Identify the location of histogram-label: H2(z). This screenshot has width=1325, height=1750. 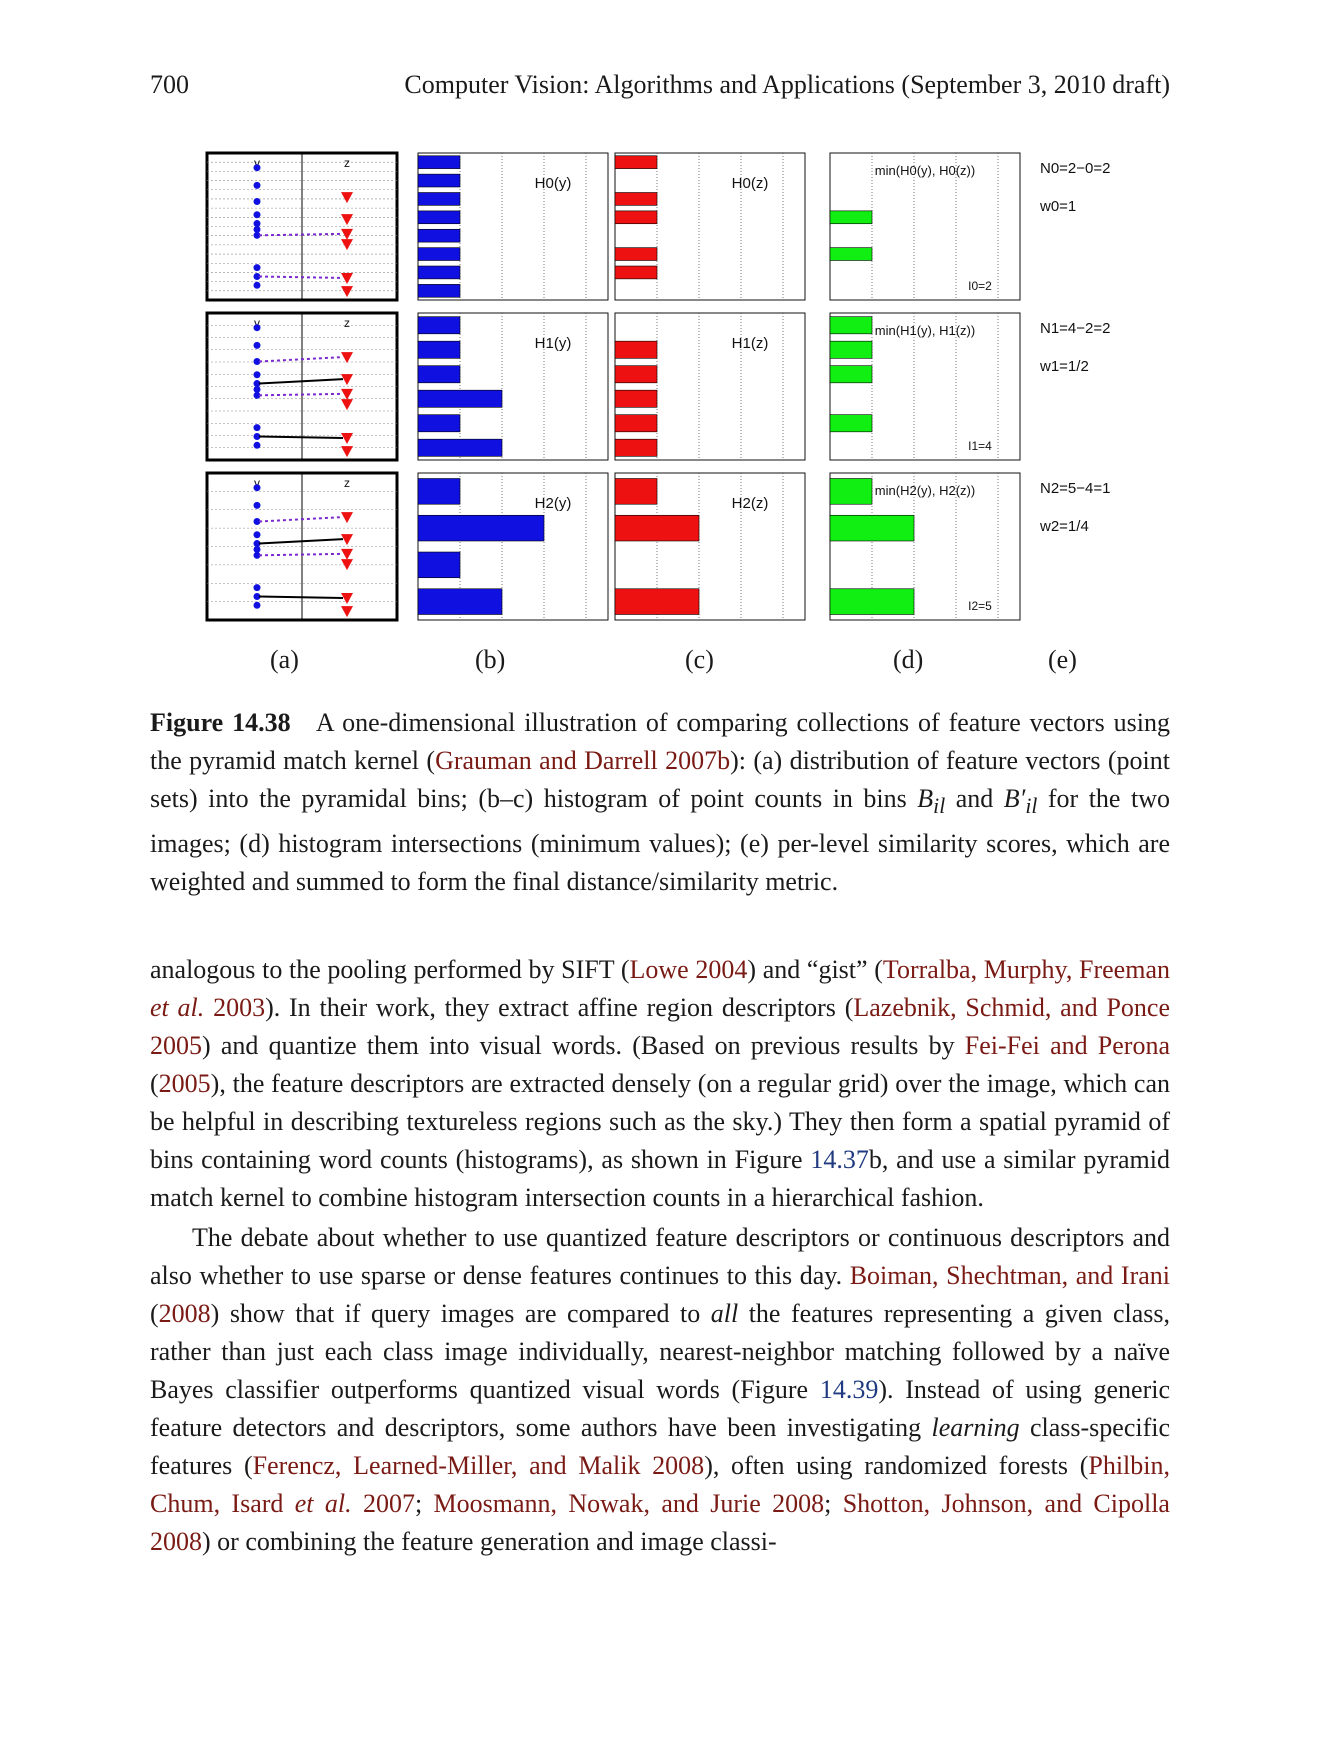
(750, 503).